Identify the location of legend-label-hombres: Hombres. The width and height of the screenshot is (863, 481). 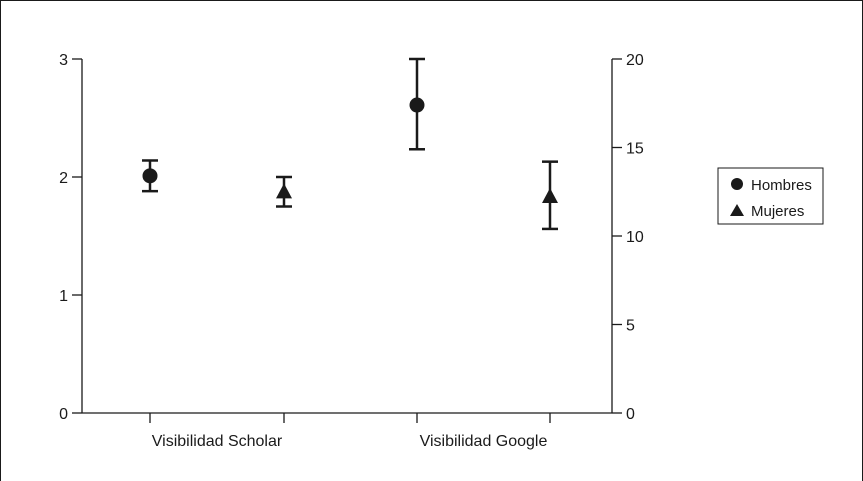
(781, 185).